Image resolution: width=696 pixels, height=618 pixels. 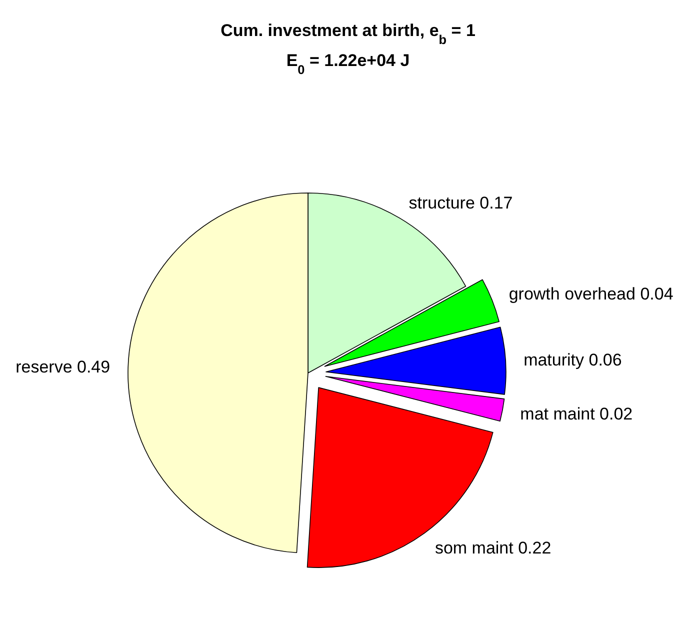 What do you see at coordinates (348, 63) in the screenshot?
I see `chart-subtitle: E$_{0}$ = 1.22e+04 J` at bounding box center [348, 63].